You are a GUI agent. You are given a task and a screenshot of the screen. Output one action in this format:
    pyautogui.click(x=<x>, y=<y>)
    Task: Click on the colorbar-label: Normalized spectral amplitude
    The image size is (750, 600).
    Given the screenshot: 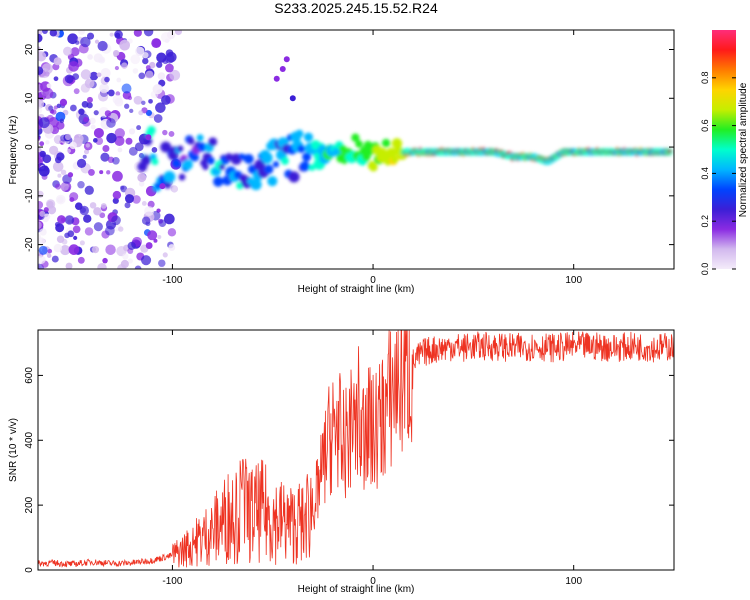 What is the action you would take?
    pyautogui.click(x=743, y=149)
    